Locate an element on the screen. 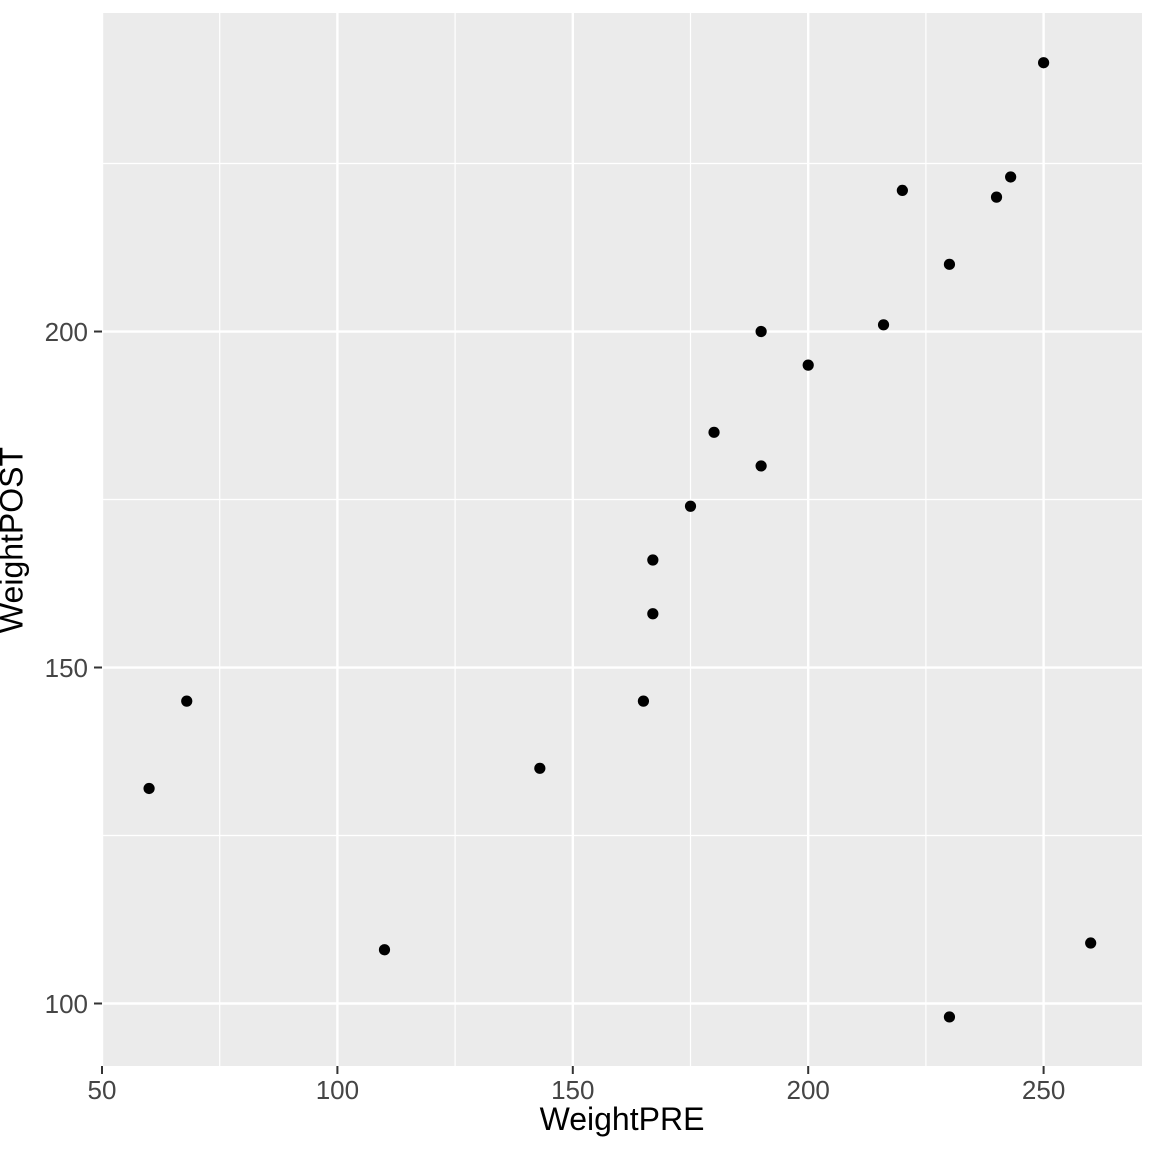 This screenshot has width=1152, height=1152. y-axis-title: WeightPOST is located at coordinates (15, 540).